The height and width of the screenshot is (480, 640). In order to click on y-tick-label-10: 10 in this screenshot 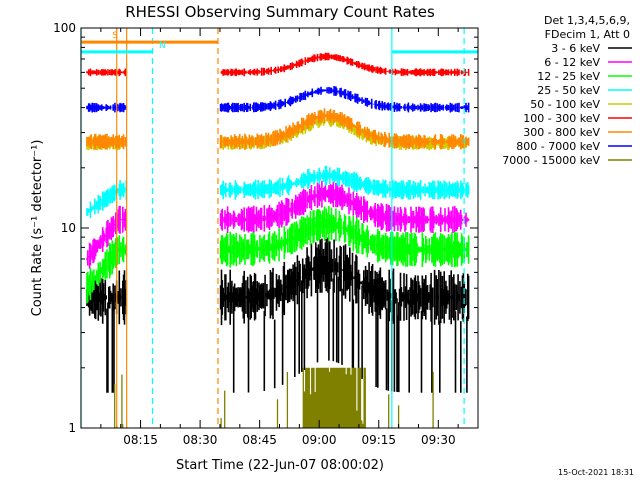, I will do `click(68, 228)`.